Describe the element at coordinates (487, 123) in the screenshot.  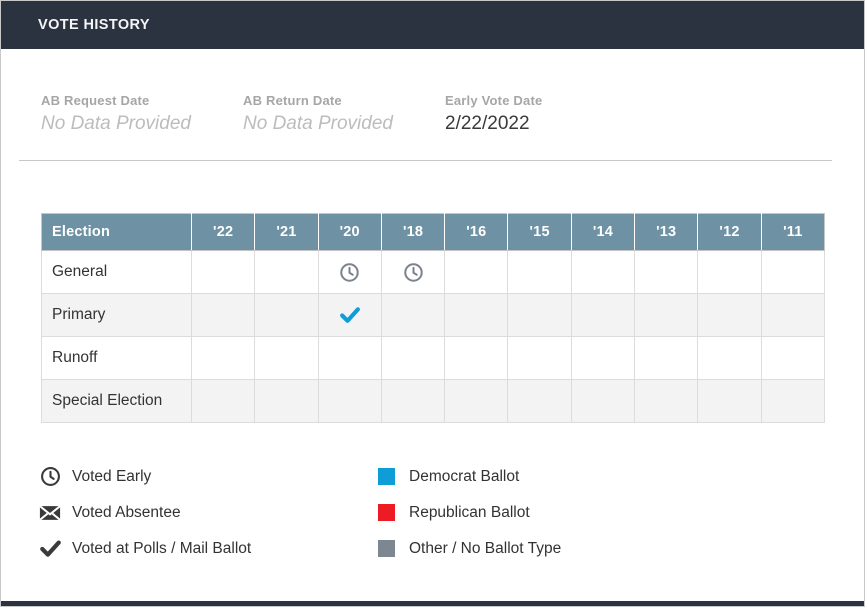
I see `field-value: 2/22/2022` at that location.